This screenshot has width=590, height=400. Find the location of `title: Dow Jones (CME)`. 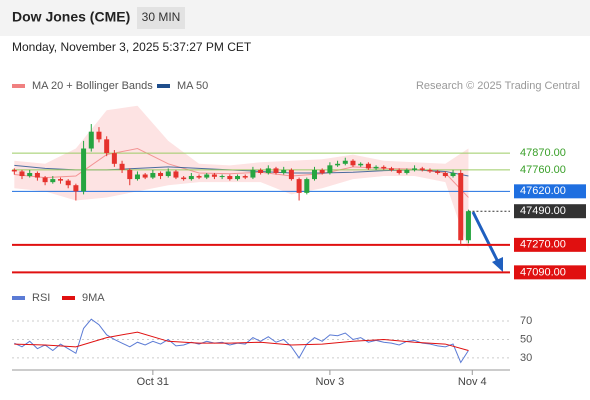

title: Dow Jones (CME) is located at coordinates (71, 17).